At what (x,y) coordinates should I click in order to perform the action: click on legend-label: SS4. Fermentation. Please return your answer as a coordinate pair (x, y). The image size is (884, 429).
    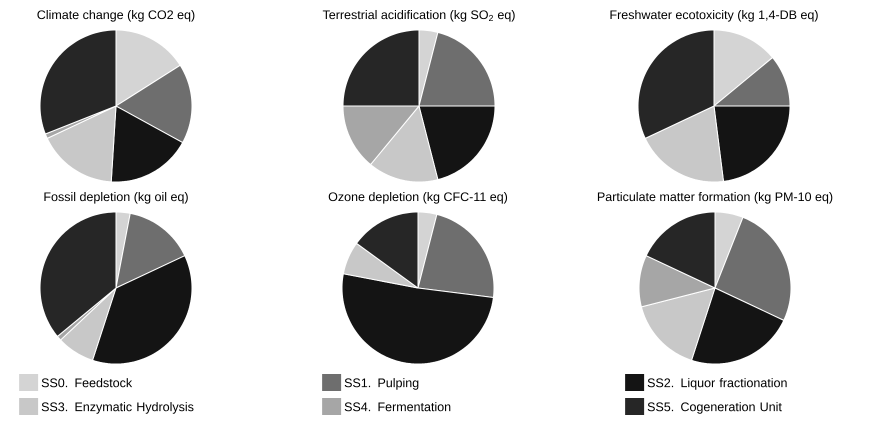
    Looking at the image, I should click on (397, 407).